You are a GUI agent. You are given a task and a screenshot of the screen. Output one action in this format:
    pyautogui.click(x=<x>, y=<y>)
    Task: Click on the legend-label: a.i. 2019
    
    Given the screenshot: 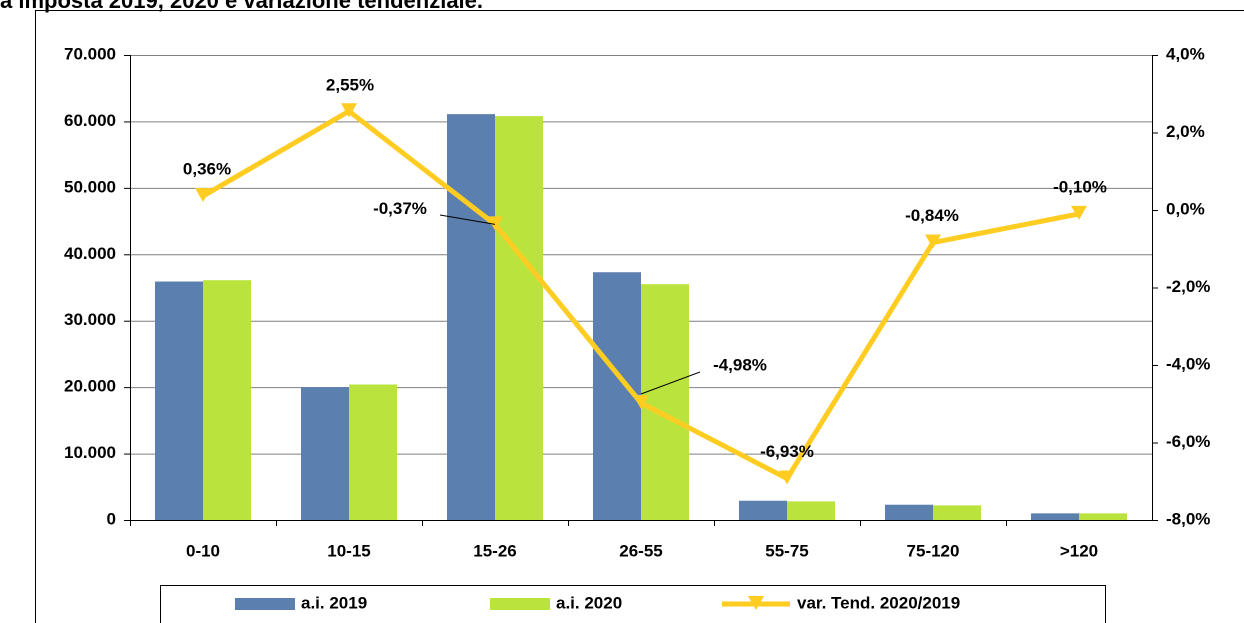 What is the action you would take?
    pyautogui.click(x=334, y=602)
    